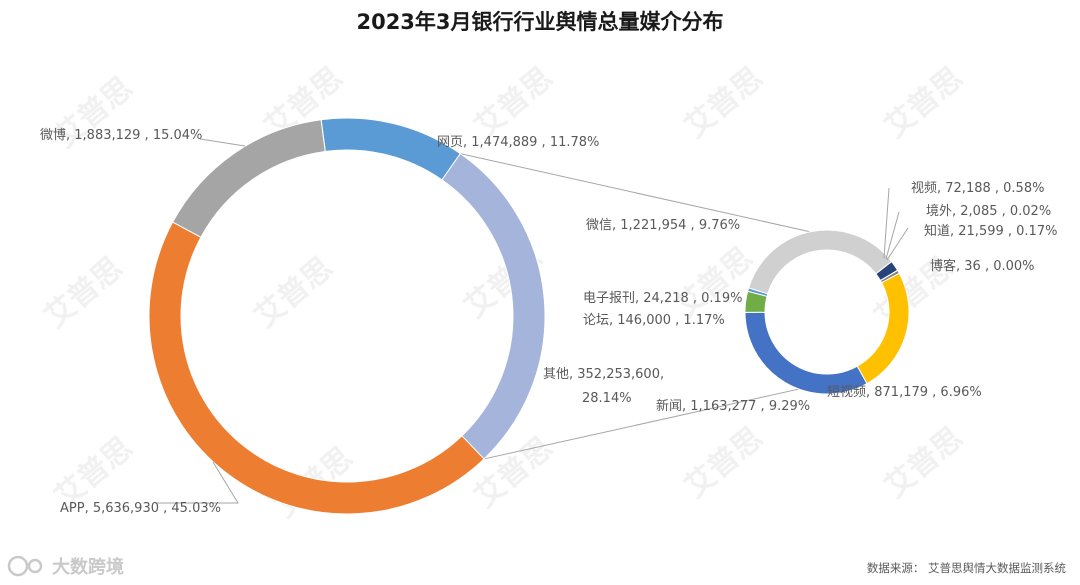 This screenshot has height=585, width=1080. I want to click on secondary-slice-label: 视频, 72,188 , 0.58%, so click(977, 188).